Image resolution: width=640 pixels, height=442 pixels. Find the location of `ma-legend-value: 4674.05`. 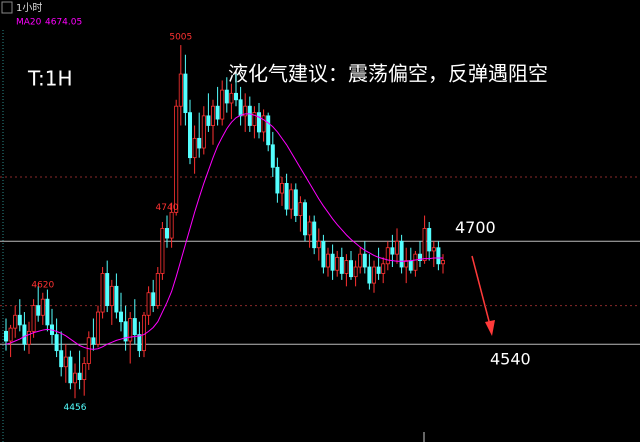

ma-legend-value: 4674.05 is located at coordinates (63, 23).